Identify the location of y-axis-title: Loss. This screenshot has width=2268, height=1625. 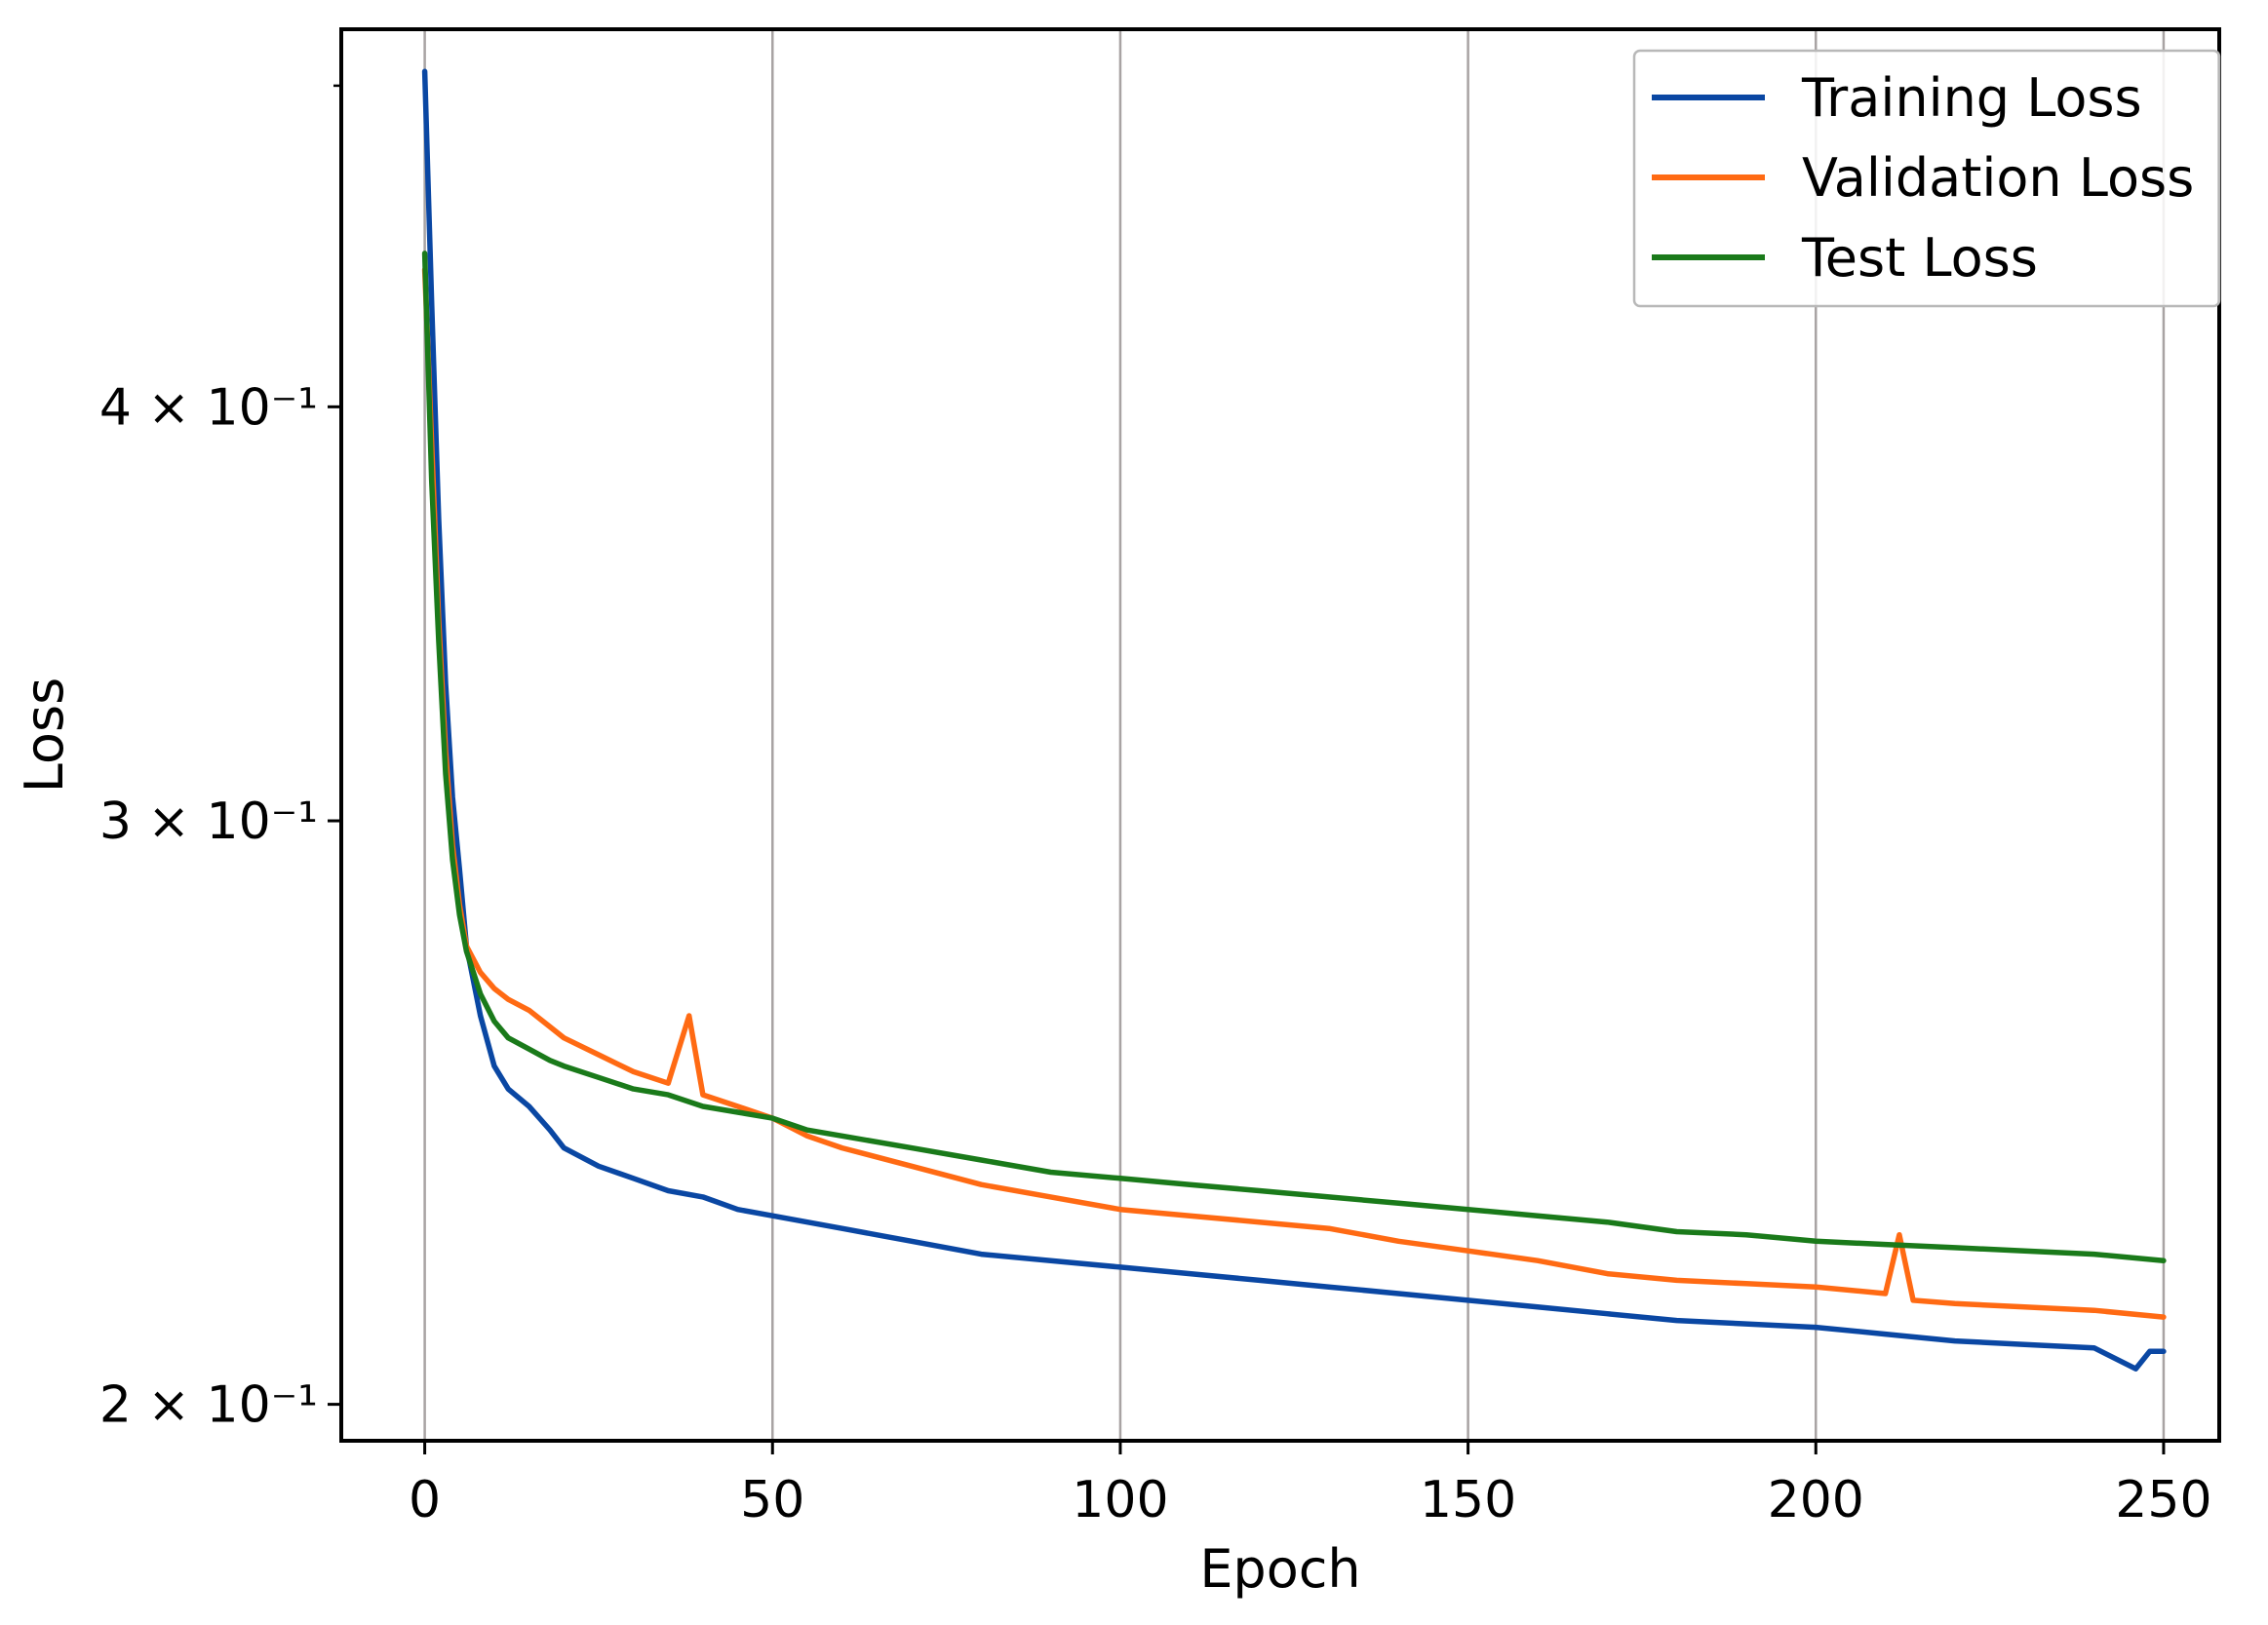
(44, 735).